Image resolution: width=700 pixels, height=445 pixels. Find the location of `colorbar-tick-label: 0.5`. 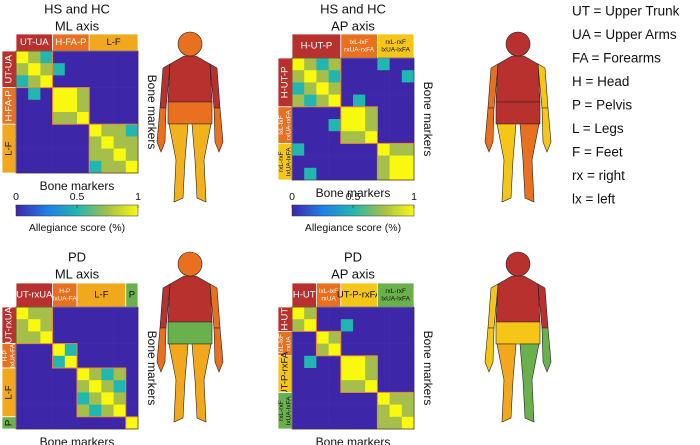

colorbar-tick-label: 0.5 is located at coordinates (77, 197).